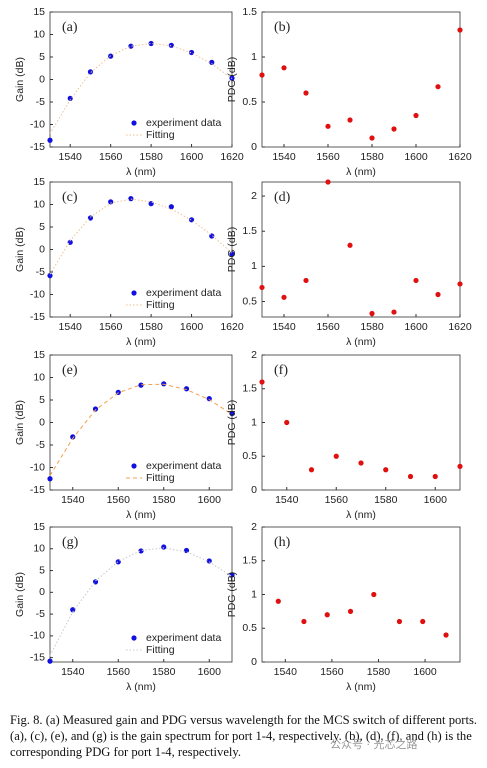 This screenshot has width=487, height=768. Describe the element at coordinates (40, 272) in the screenshot. I see `y-tick-label: -5` at that location.